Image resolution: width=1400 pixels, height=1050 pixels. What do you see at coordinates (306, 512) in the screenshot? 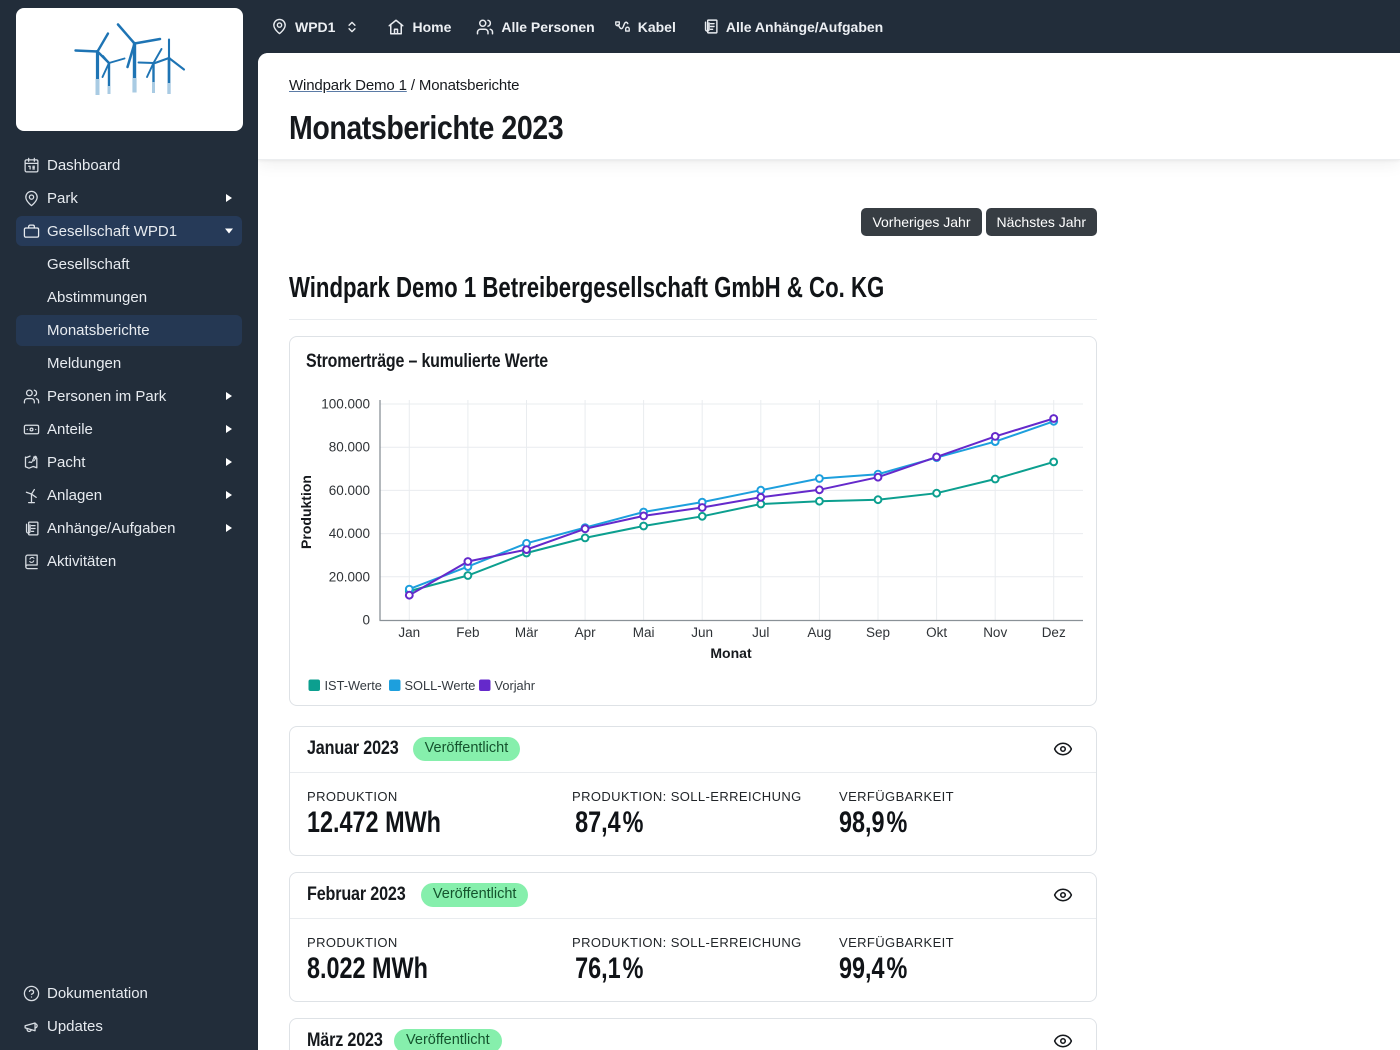
I see `svg-text: Produktion` at bounding box center [306, 512].